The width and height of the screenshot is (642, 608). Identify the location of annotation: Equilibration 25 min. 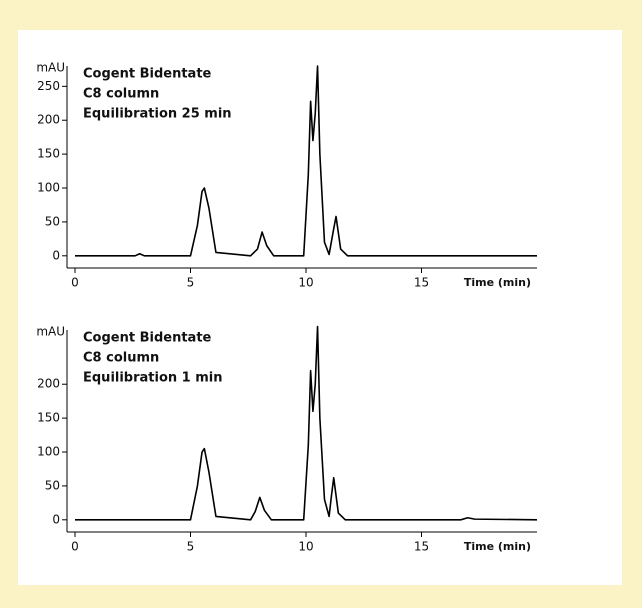
(157, 114).